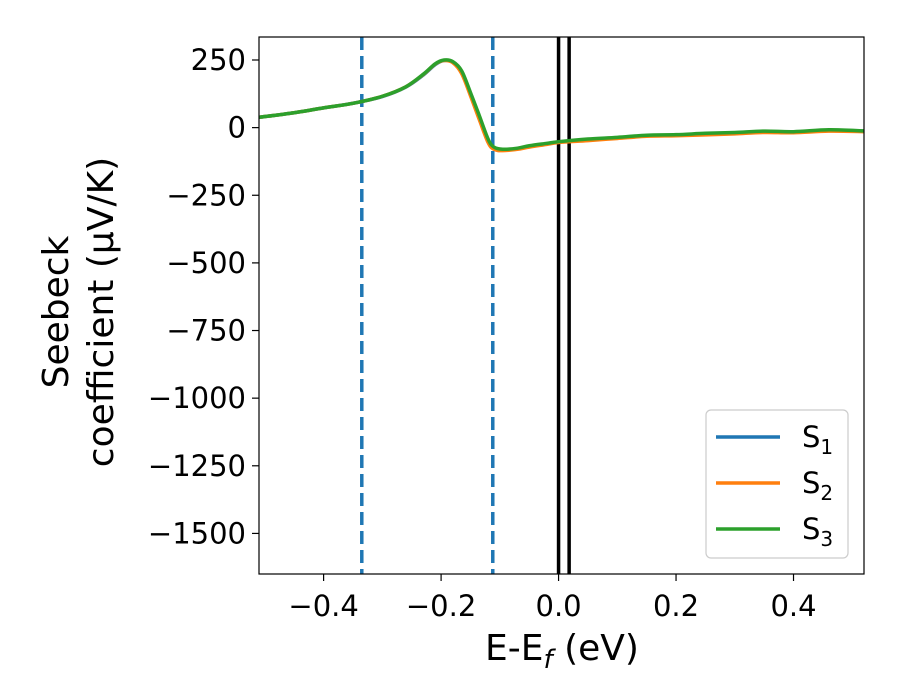  Describe the element at coordinates (197, 533) in the screenshot. I see `y-tick-label: −1500` at that location.